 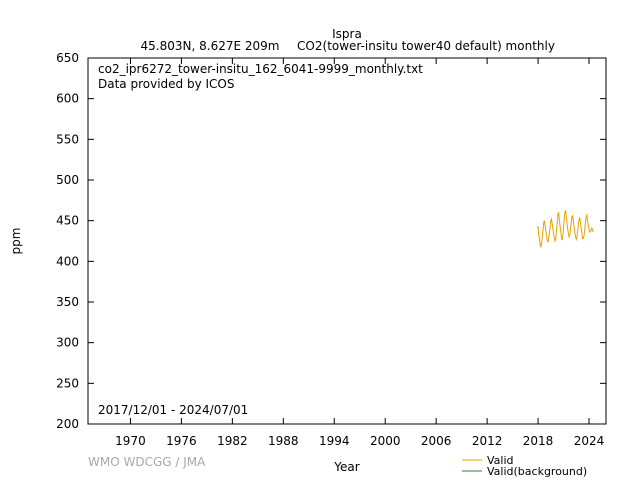 I want to click on y-tick-label: 400, so click(x=67, y=261).